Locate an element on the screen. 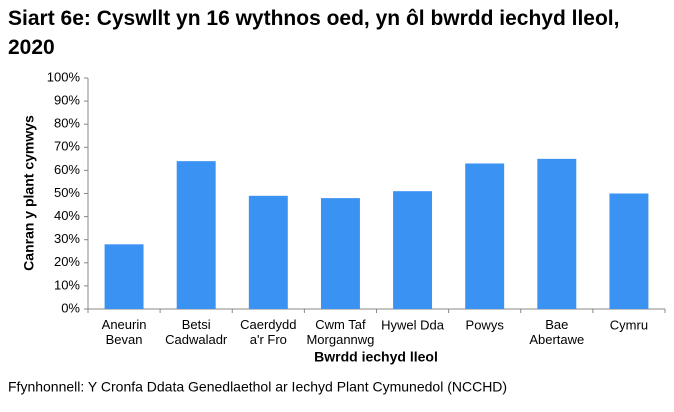 This screenshot has height=412, width=674. y-tick-label: 80% is located at coordinates (67, 123).